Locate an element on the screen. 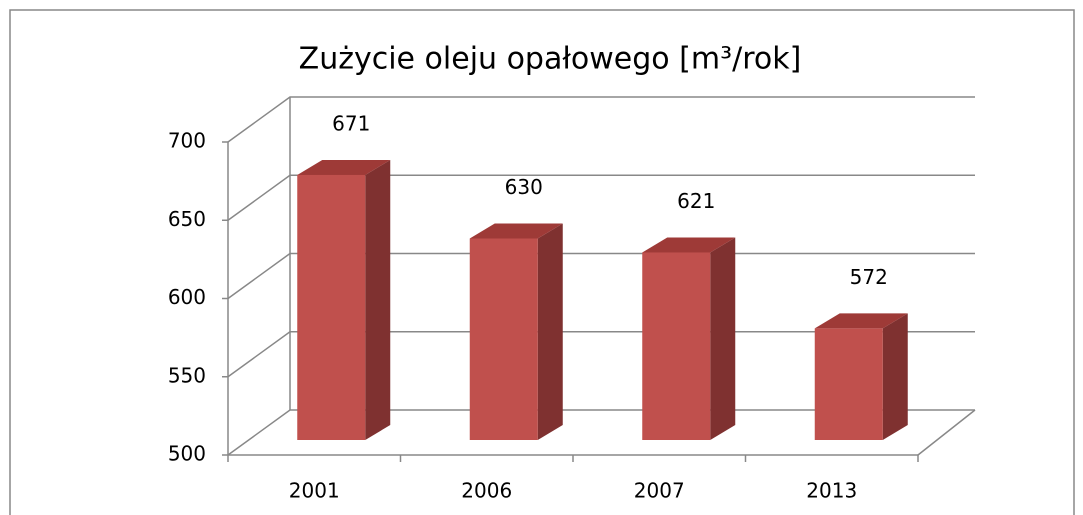 The image size is (1083, 515). x-tick-label: 2007 is located at coordinates (659, 491).